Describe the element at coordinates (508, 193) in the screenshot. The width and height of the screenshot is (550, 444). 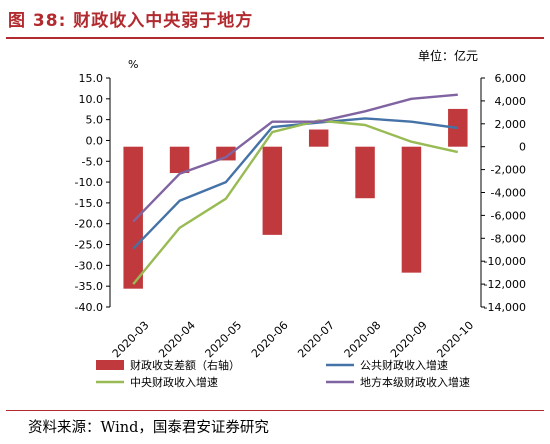
I see `right-axis-tick-label: -4,000` at that location.